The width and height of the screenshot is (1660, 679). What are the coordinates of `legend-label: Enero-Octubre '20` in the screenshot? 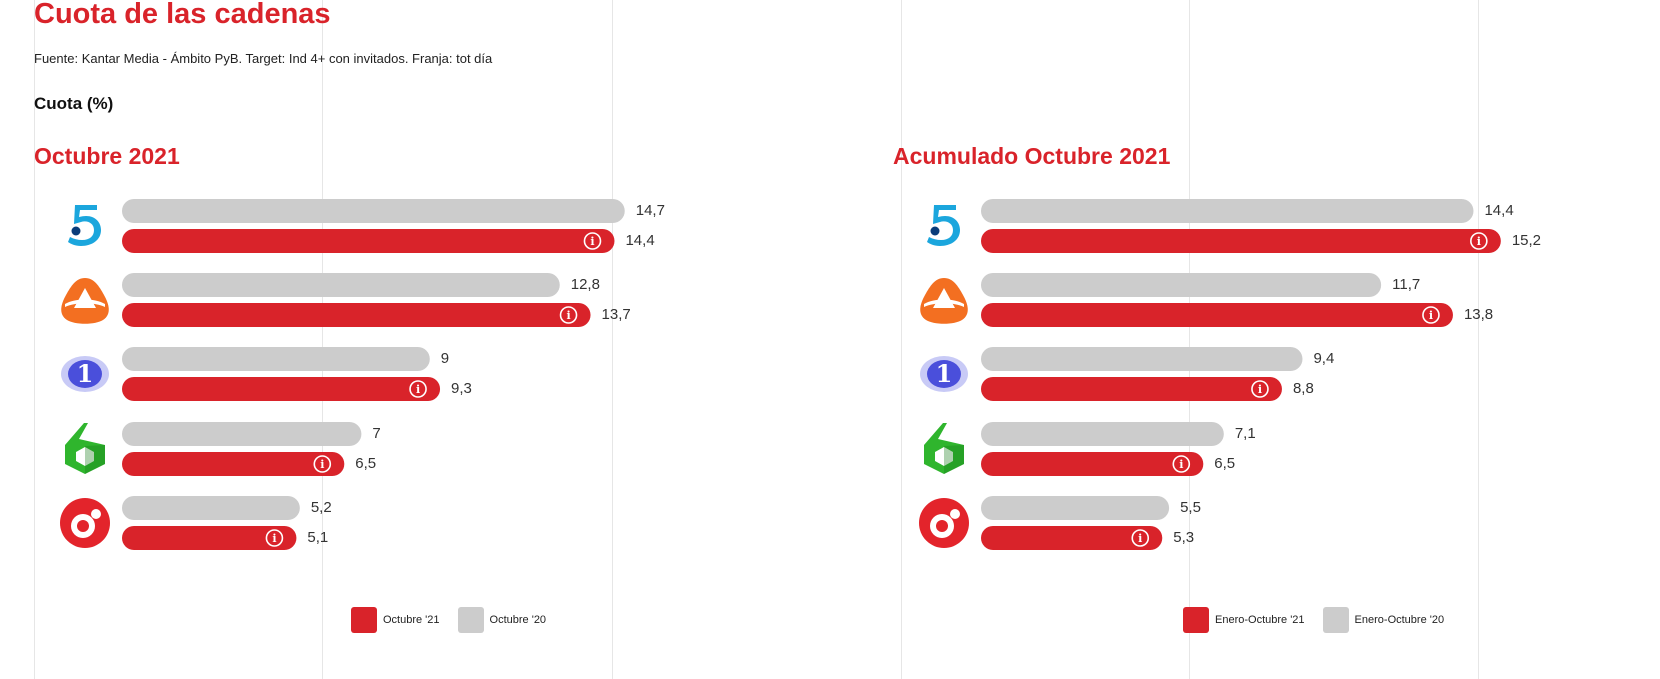 It's located at (1399, 620).